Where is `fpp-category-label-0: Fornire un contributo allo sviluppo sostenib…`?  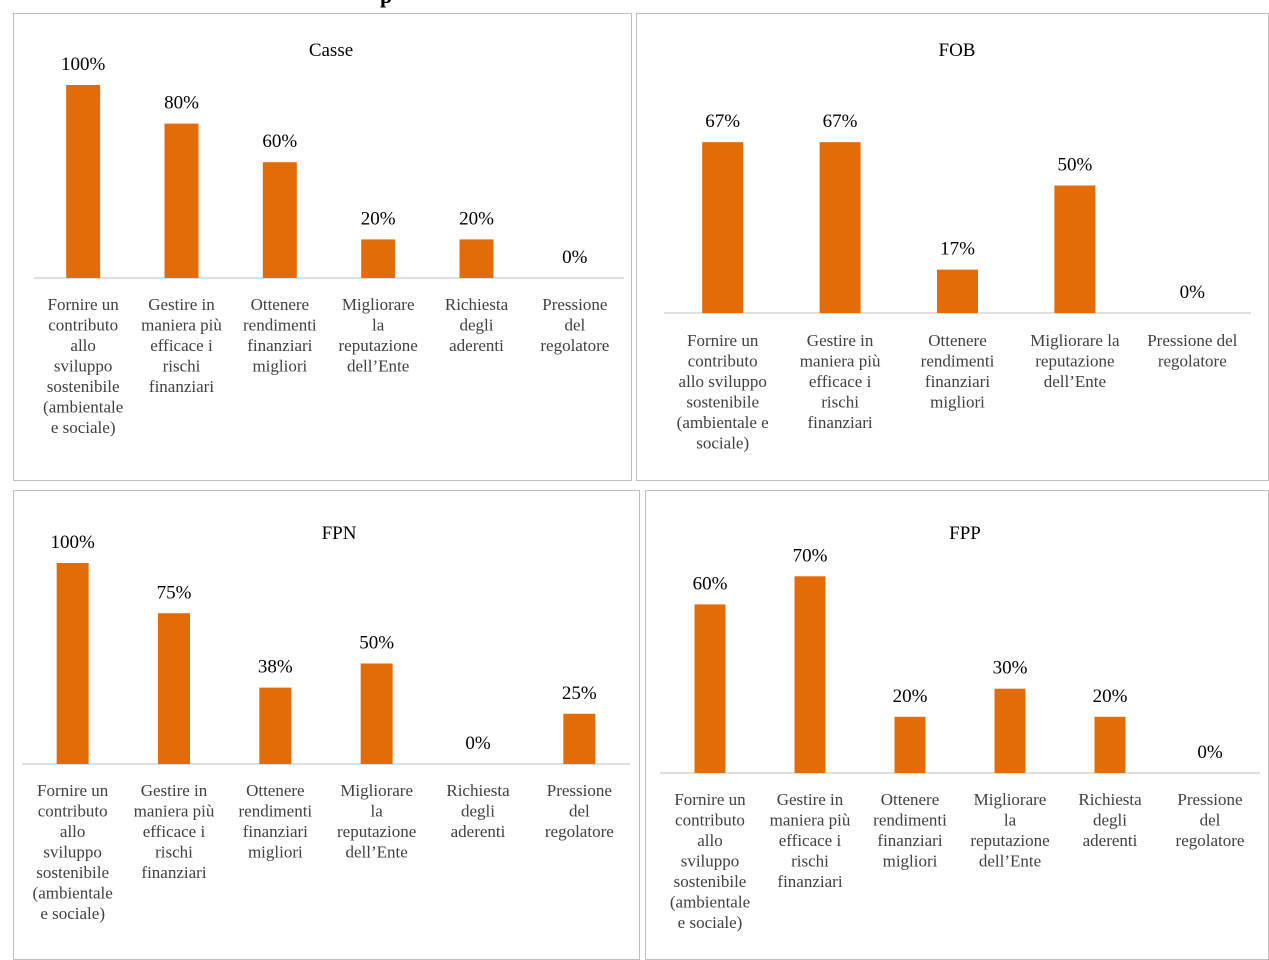 fpp-category-label-0: Fornire un contributo allo sviluppo sostenib… is located at coordinates (710, 861).